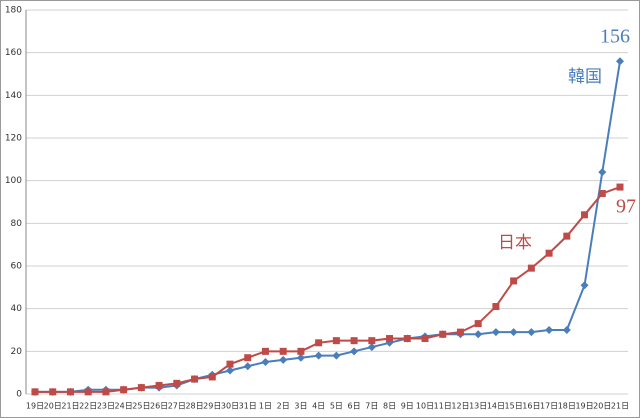 The image size is (640, 418). Describe the element at coordinates (371, 406) in the screenshot. I see `x-tick-label: 7日` at that location.